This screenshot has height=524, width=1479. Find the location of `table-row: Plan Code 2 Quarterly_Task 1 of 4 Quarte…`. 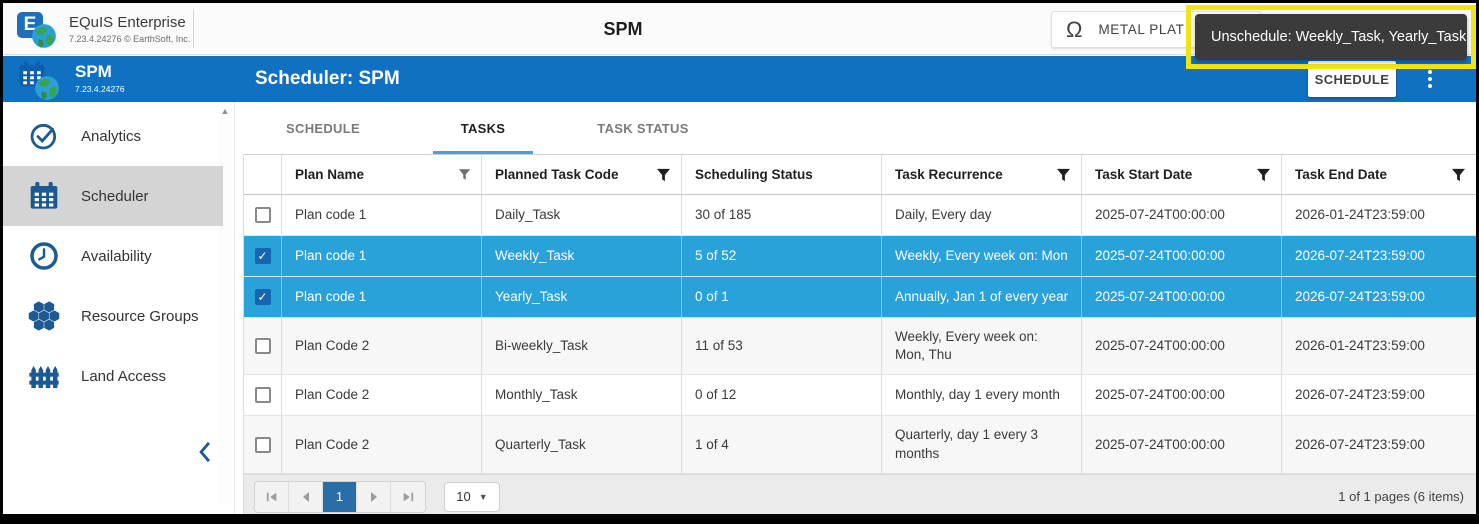

table-row: Plan Code 2 Quarterly_Task 1 of 4 Quarte… is located at coordinates (860, 445).